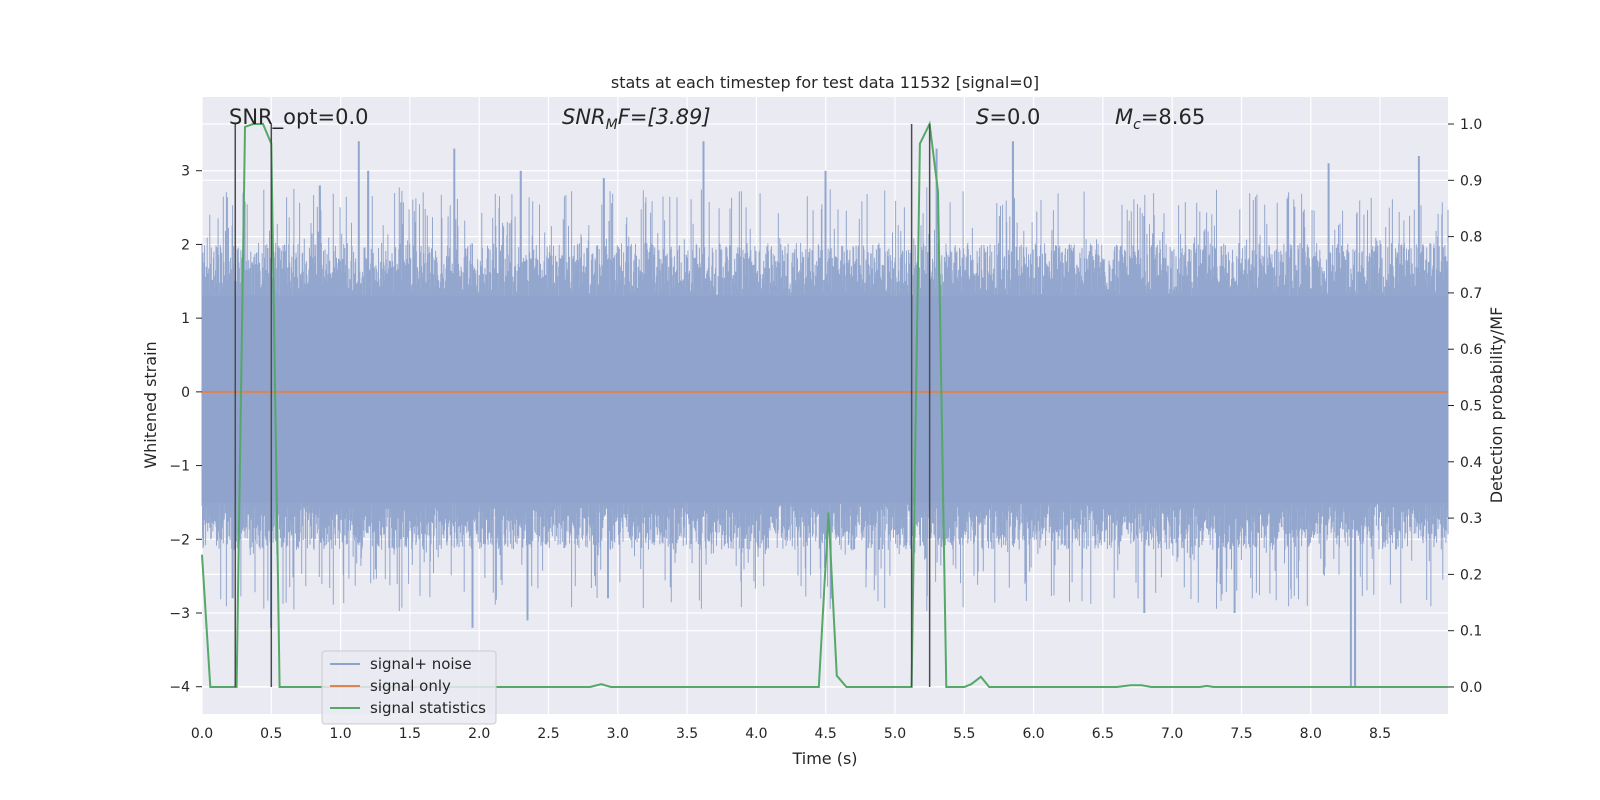 This screenshot has width=1600, height=800. I want to click on y-axis-label: Whitened strain, so click(150, 404).